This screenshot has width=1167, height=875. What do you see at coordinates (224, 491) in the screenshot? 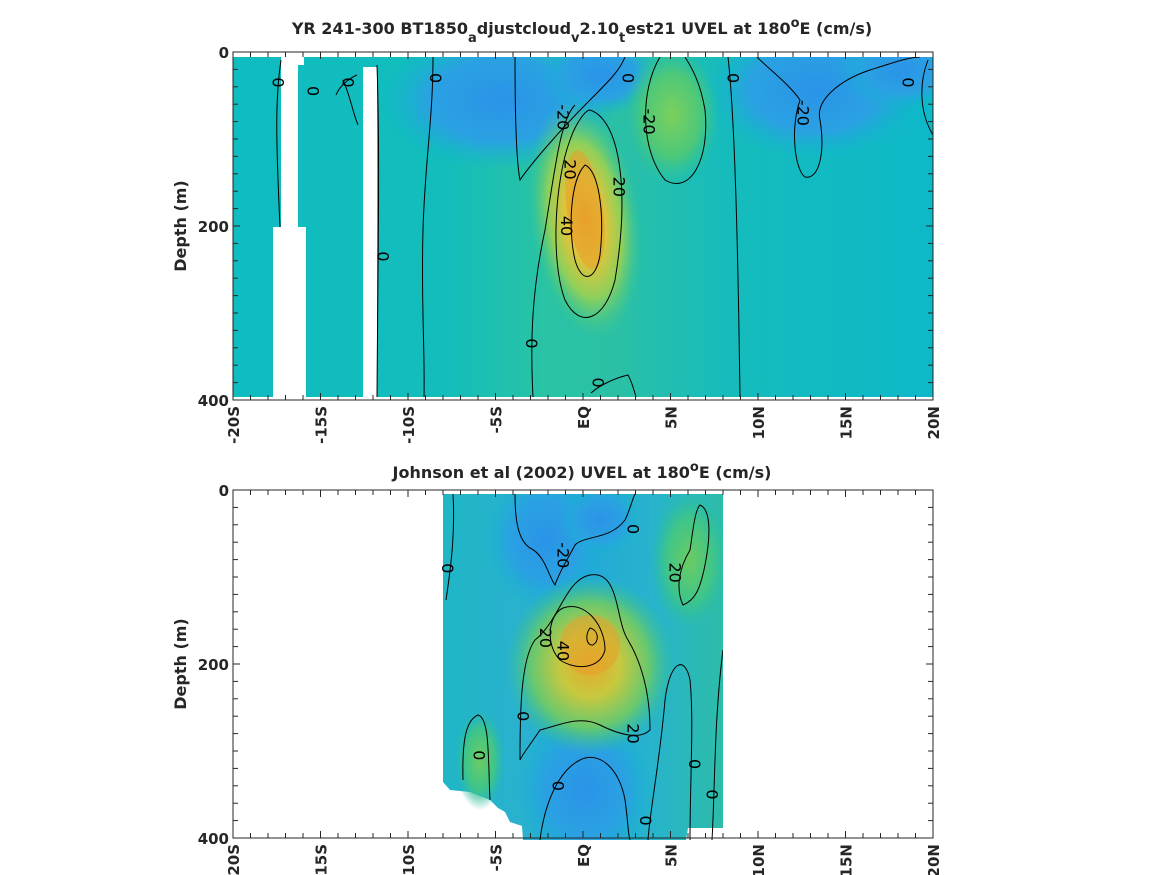
I see `bottom-y-tick-label: 0` at bounding box center [224, 491].